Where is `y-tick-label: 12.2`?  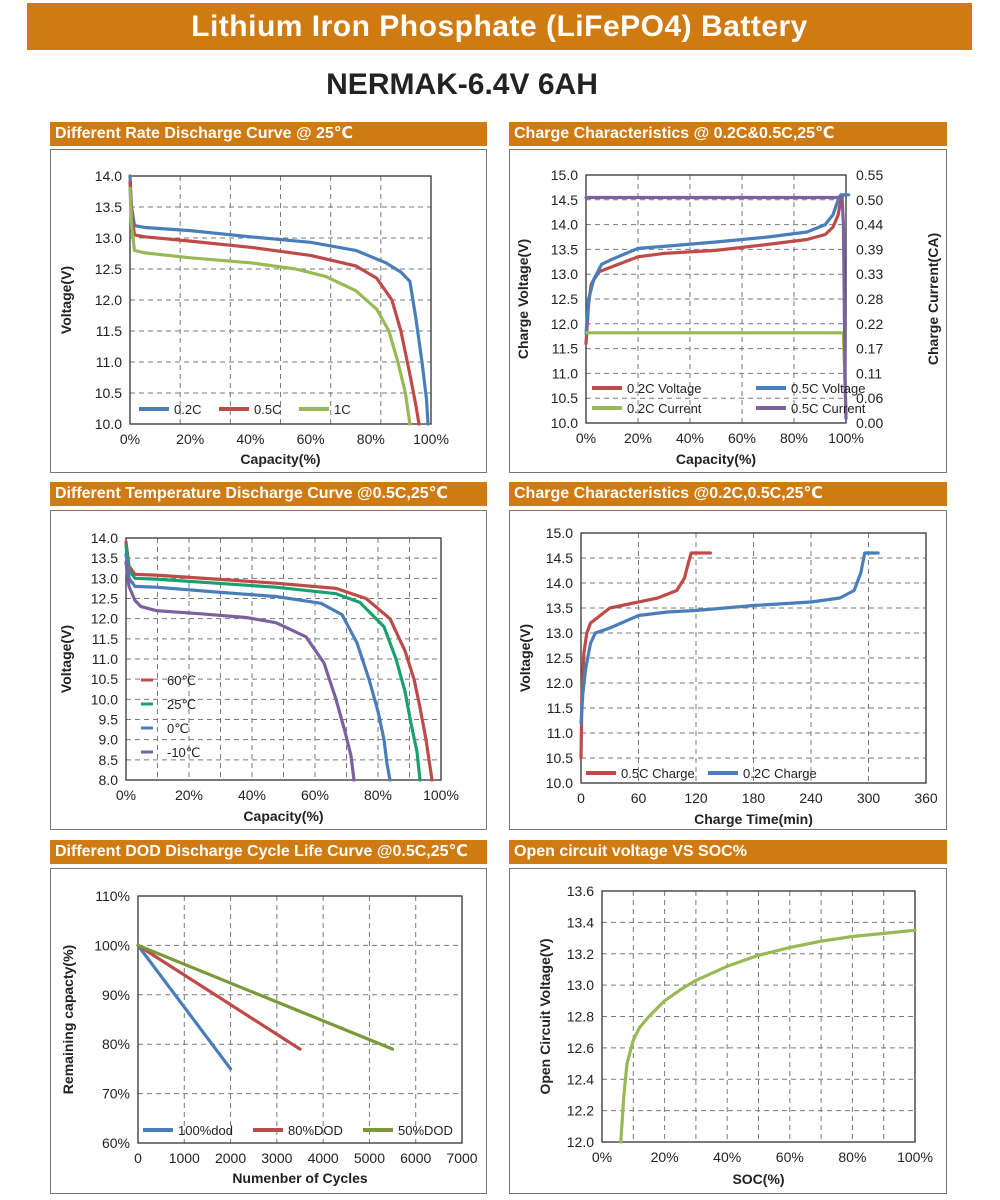 y-tick-label: 12.2 is located at coordinates (580, 1111).